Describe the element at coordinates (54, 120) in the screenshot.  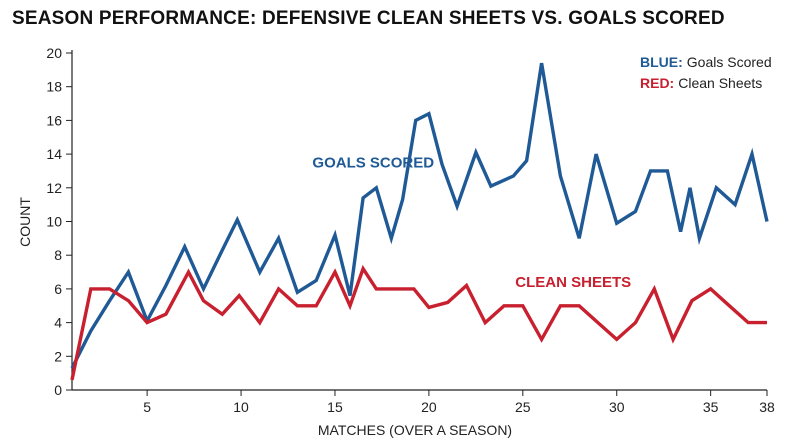
I see `y-tick-label: 16` at that location.